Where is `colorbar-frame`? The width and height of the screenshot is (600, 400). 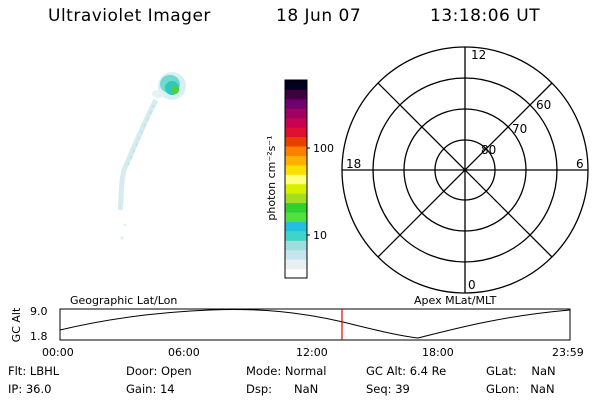
colorbar-frame is located at coordinates (296, 179).